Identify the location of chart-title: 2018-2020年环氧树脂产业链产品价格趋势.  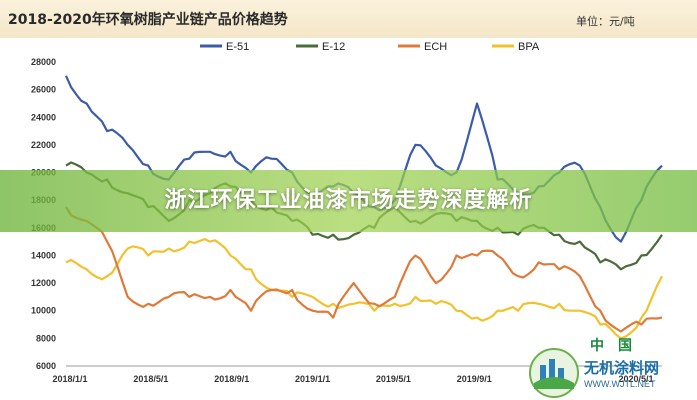
(148, 20).